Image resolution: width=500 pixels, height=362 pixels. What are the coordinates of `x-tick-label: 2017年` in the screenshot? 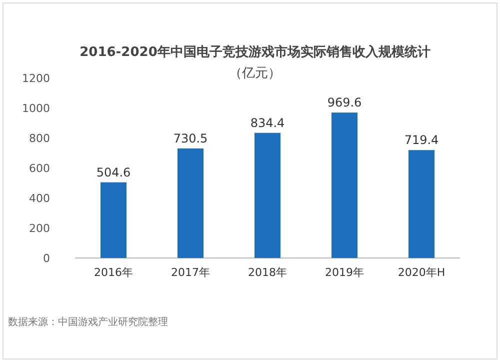 It's located at (190, 272).